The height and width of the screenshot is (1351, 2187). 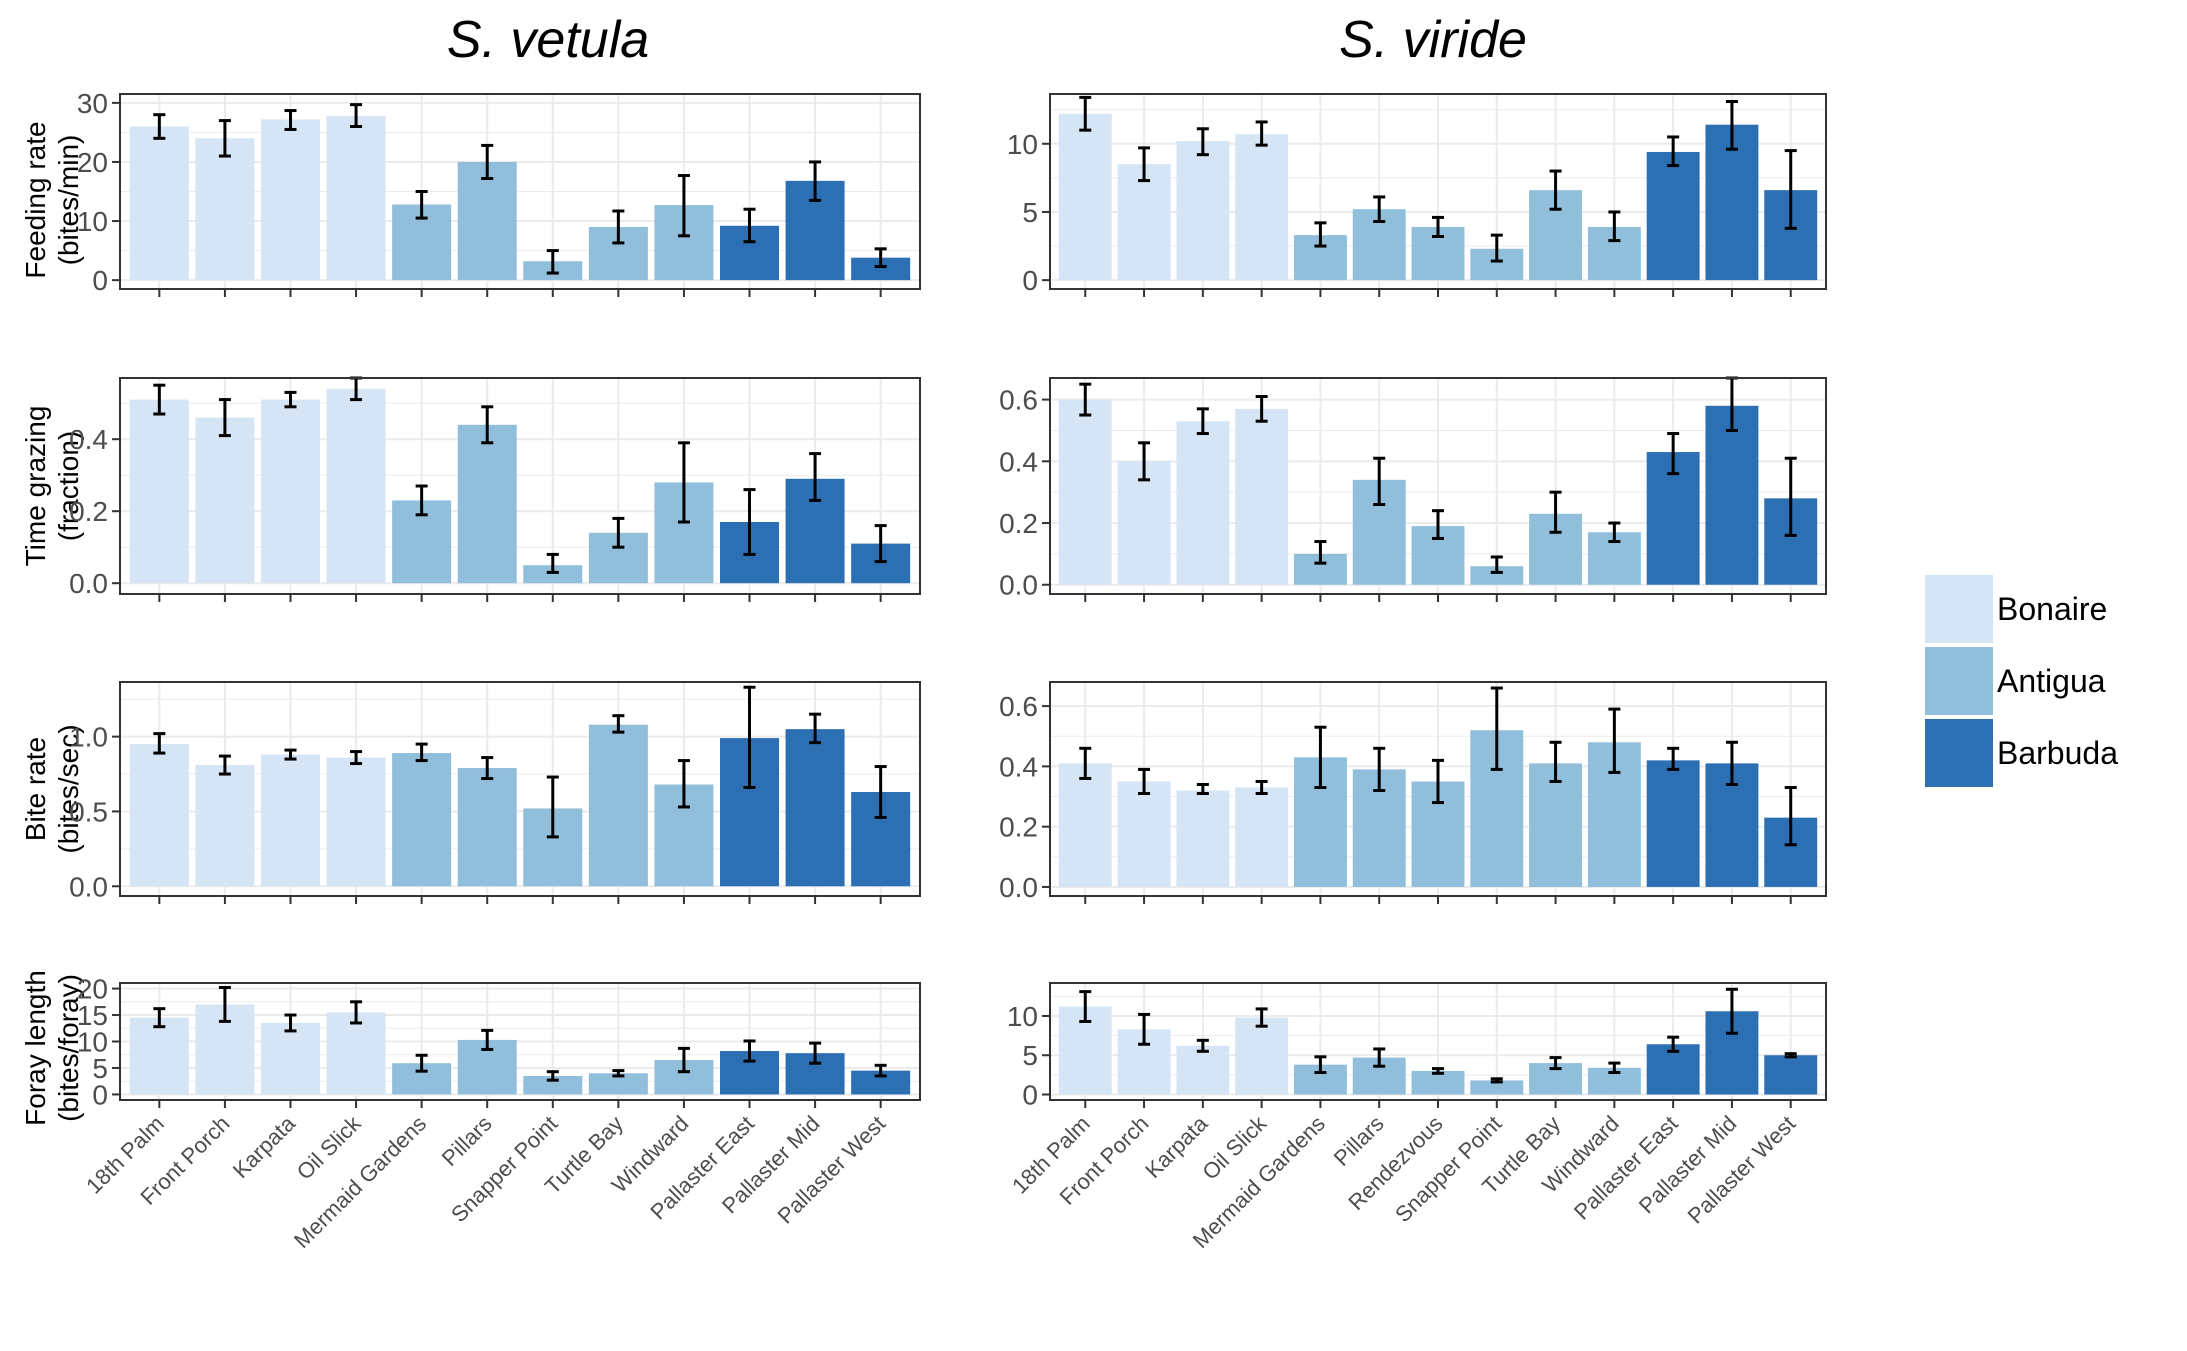 What do you see at coordinates (68, 788) in the screenshot?
I see `y-axis-title-line-2: (bites/sec)` at bounding box center [68, 788].